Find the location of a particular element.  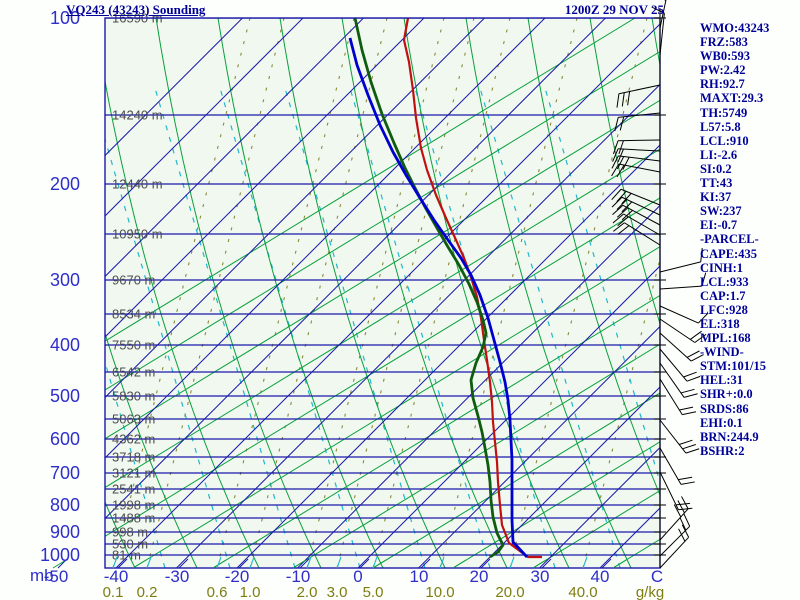

stat-line: MAXT:29.3 is located at coordinates (732, 98).